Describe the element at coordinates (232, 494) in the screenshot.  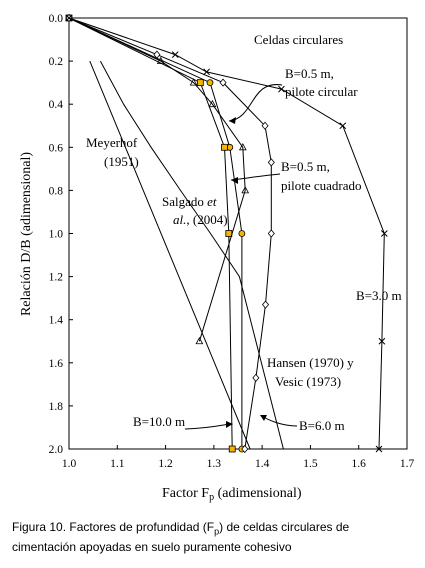
I see `x-axis-label: Factor Fp (adimensional)` at that location.